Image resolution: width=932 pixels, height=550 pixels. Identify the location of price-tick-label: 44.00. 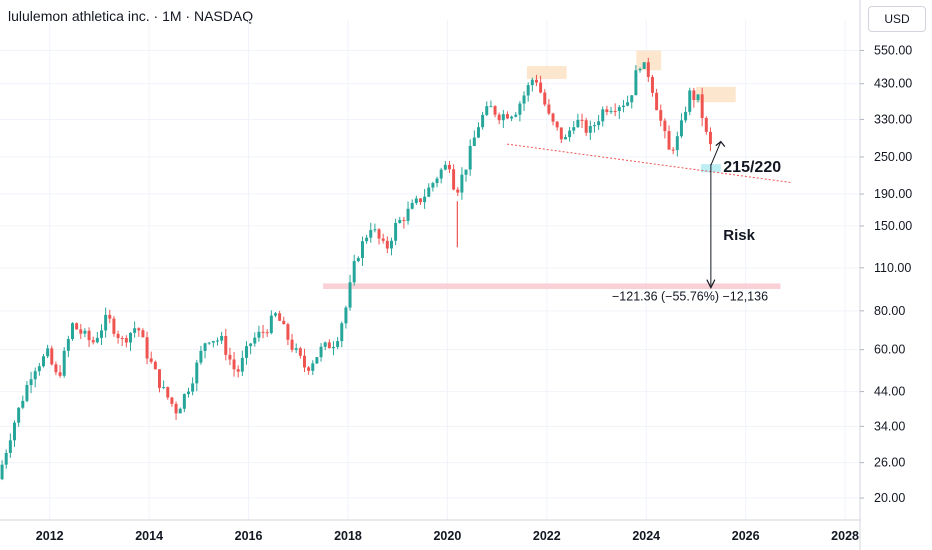
(889, 392).